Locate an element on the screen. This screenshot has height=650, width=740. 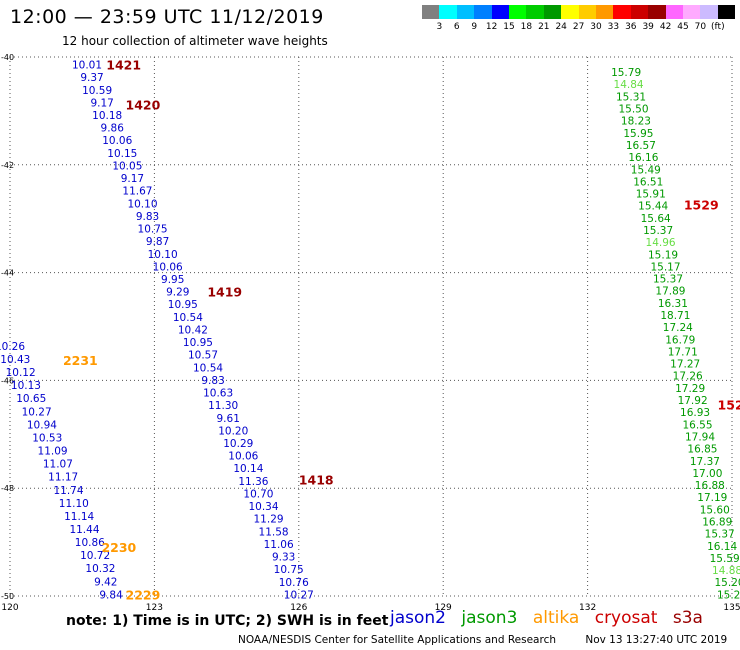
wave-height-value: 10.32 is located at coordinates (100, 569).